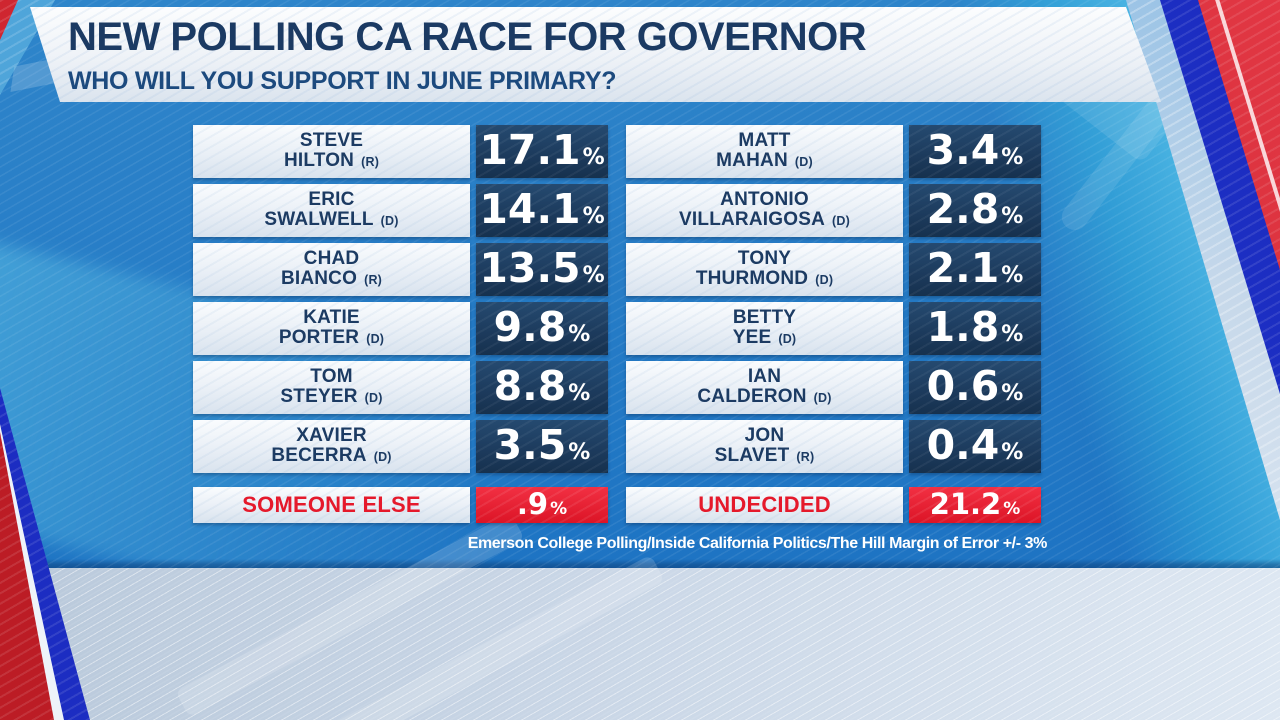 Image resolution: width=1280 pixels, height=720 pixels. I want to click on candidate-name-cell: IAN CALDERON (D), so click(764, 387).